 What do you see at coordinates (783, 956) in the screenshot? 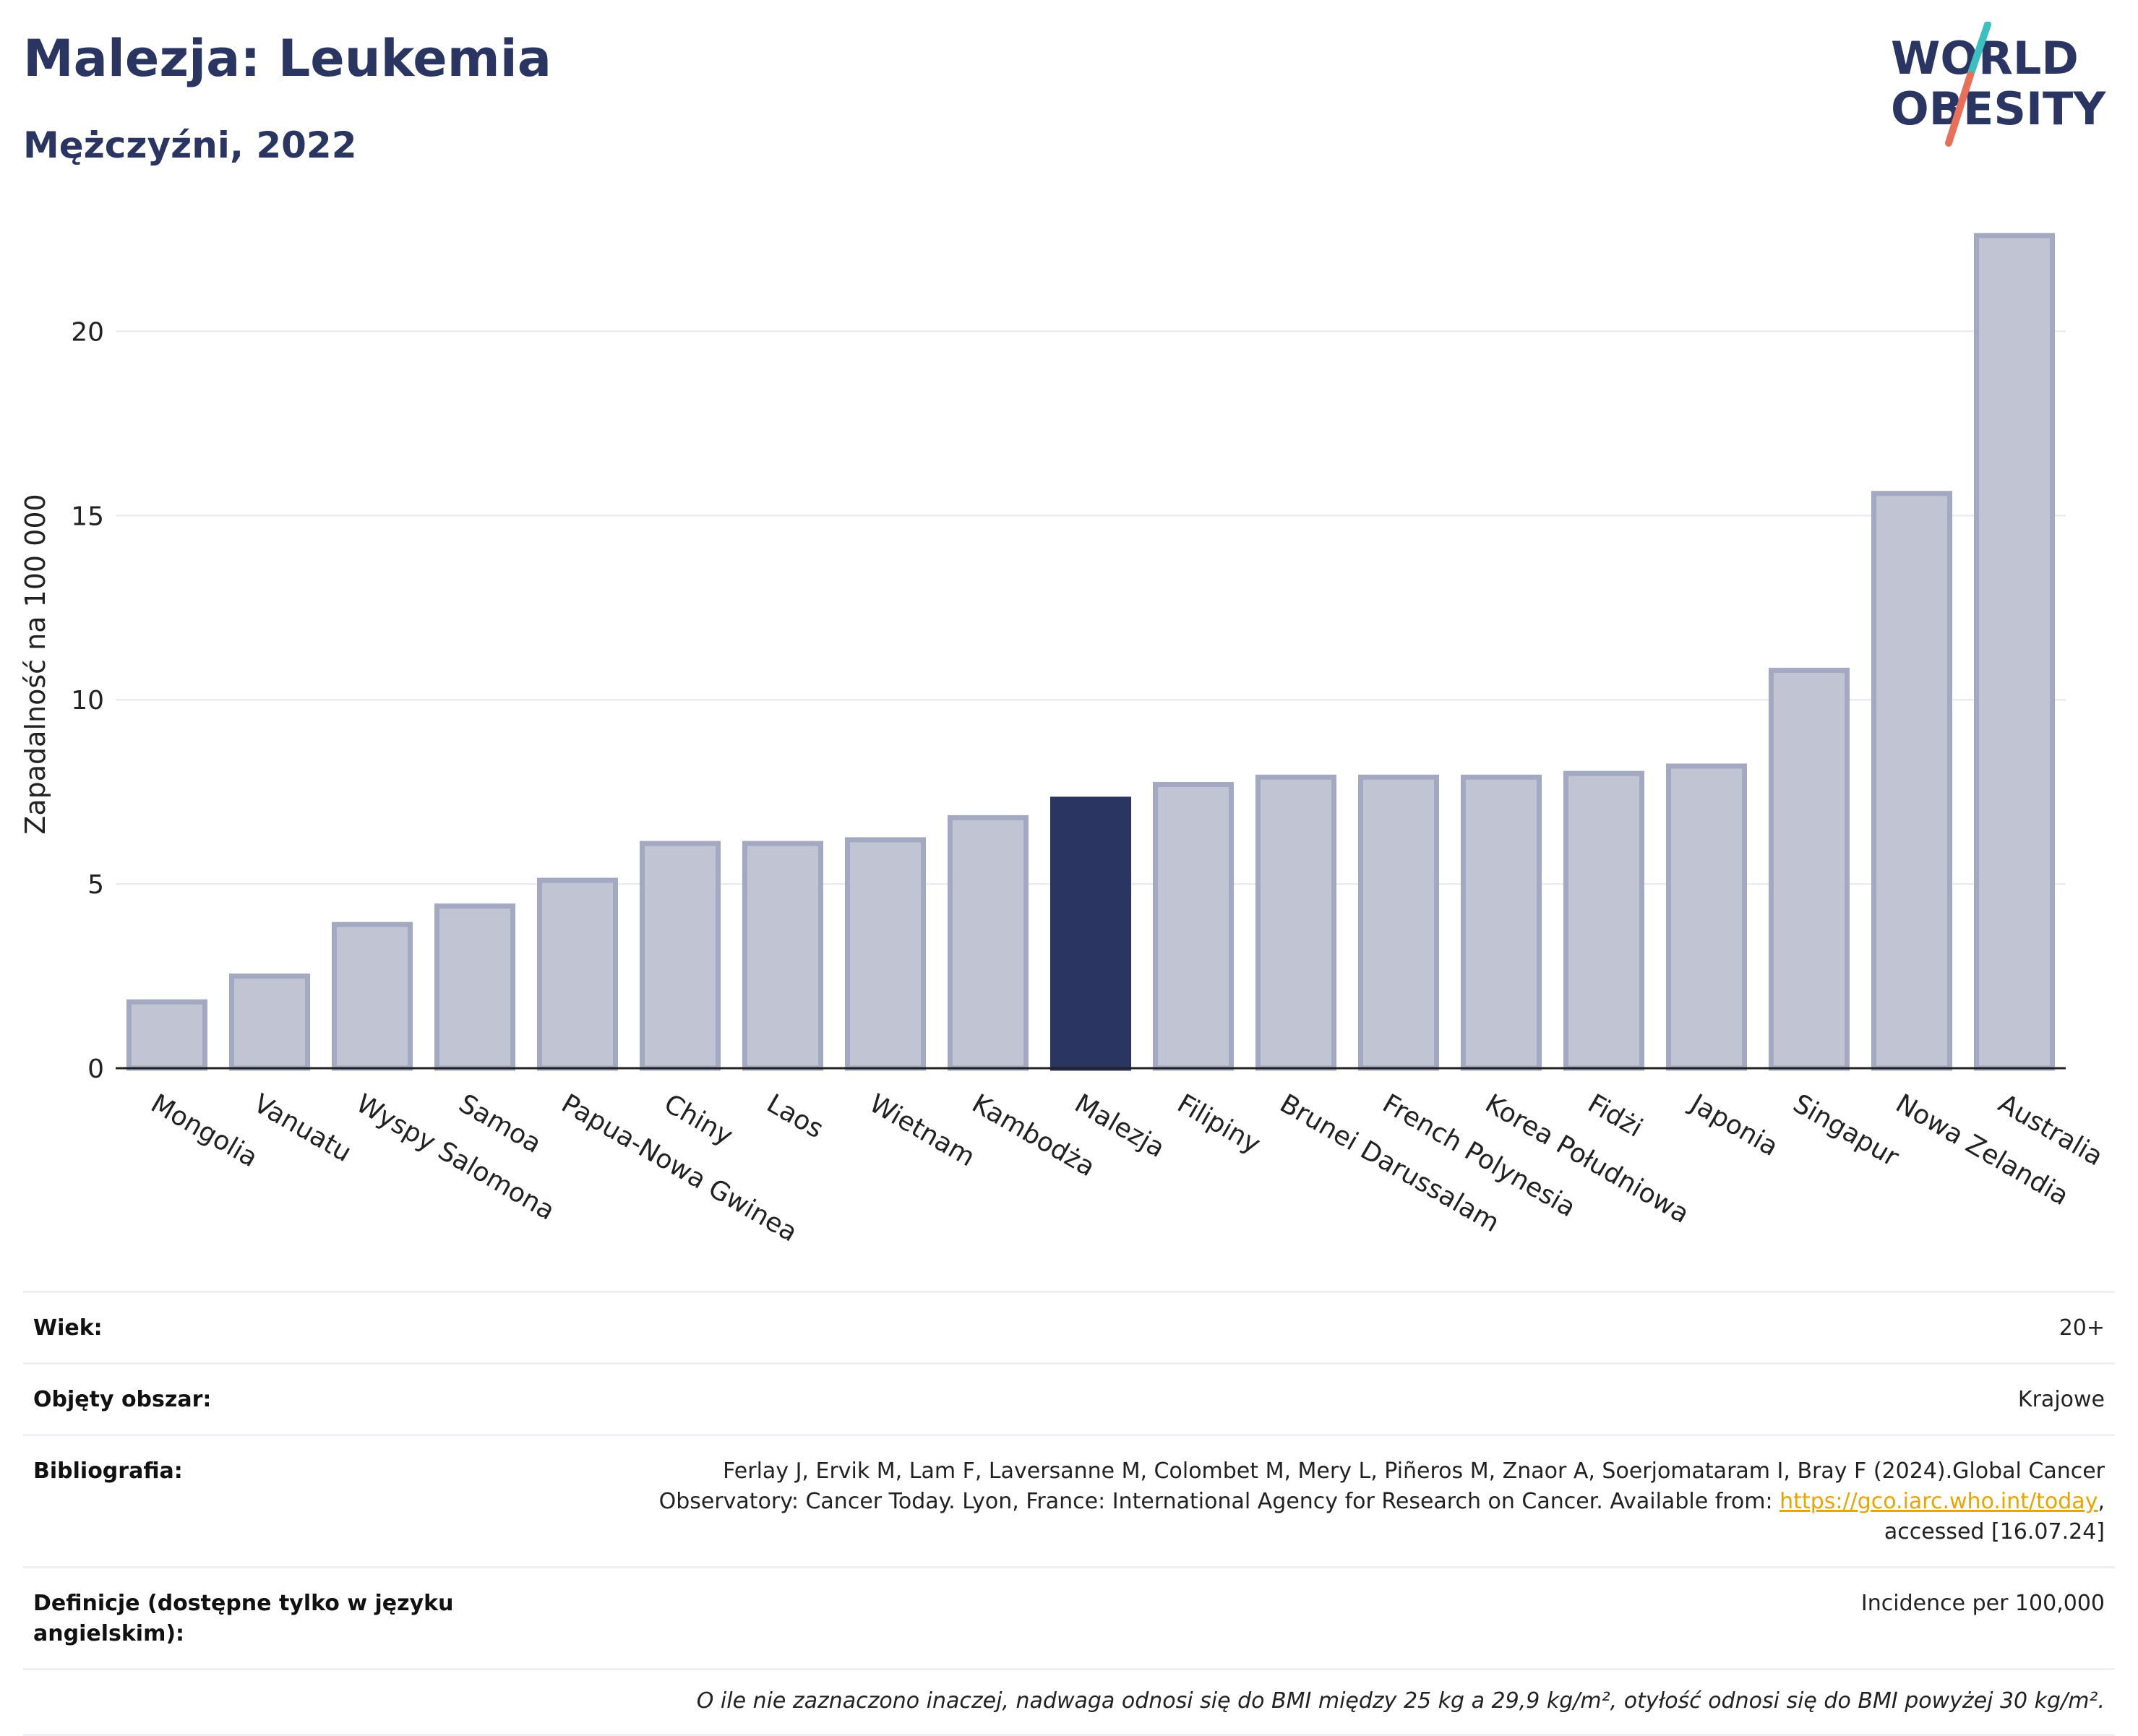
I see `bar-laos` at bounding box center [783, 956].